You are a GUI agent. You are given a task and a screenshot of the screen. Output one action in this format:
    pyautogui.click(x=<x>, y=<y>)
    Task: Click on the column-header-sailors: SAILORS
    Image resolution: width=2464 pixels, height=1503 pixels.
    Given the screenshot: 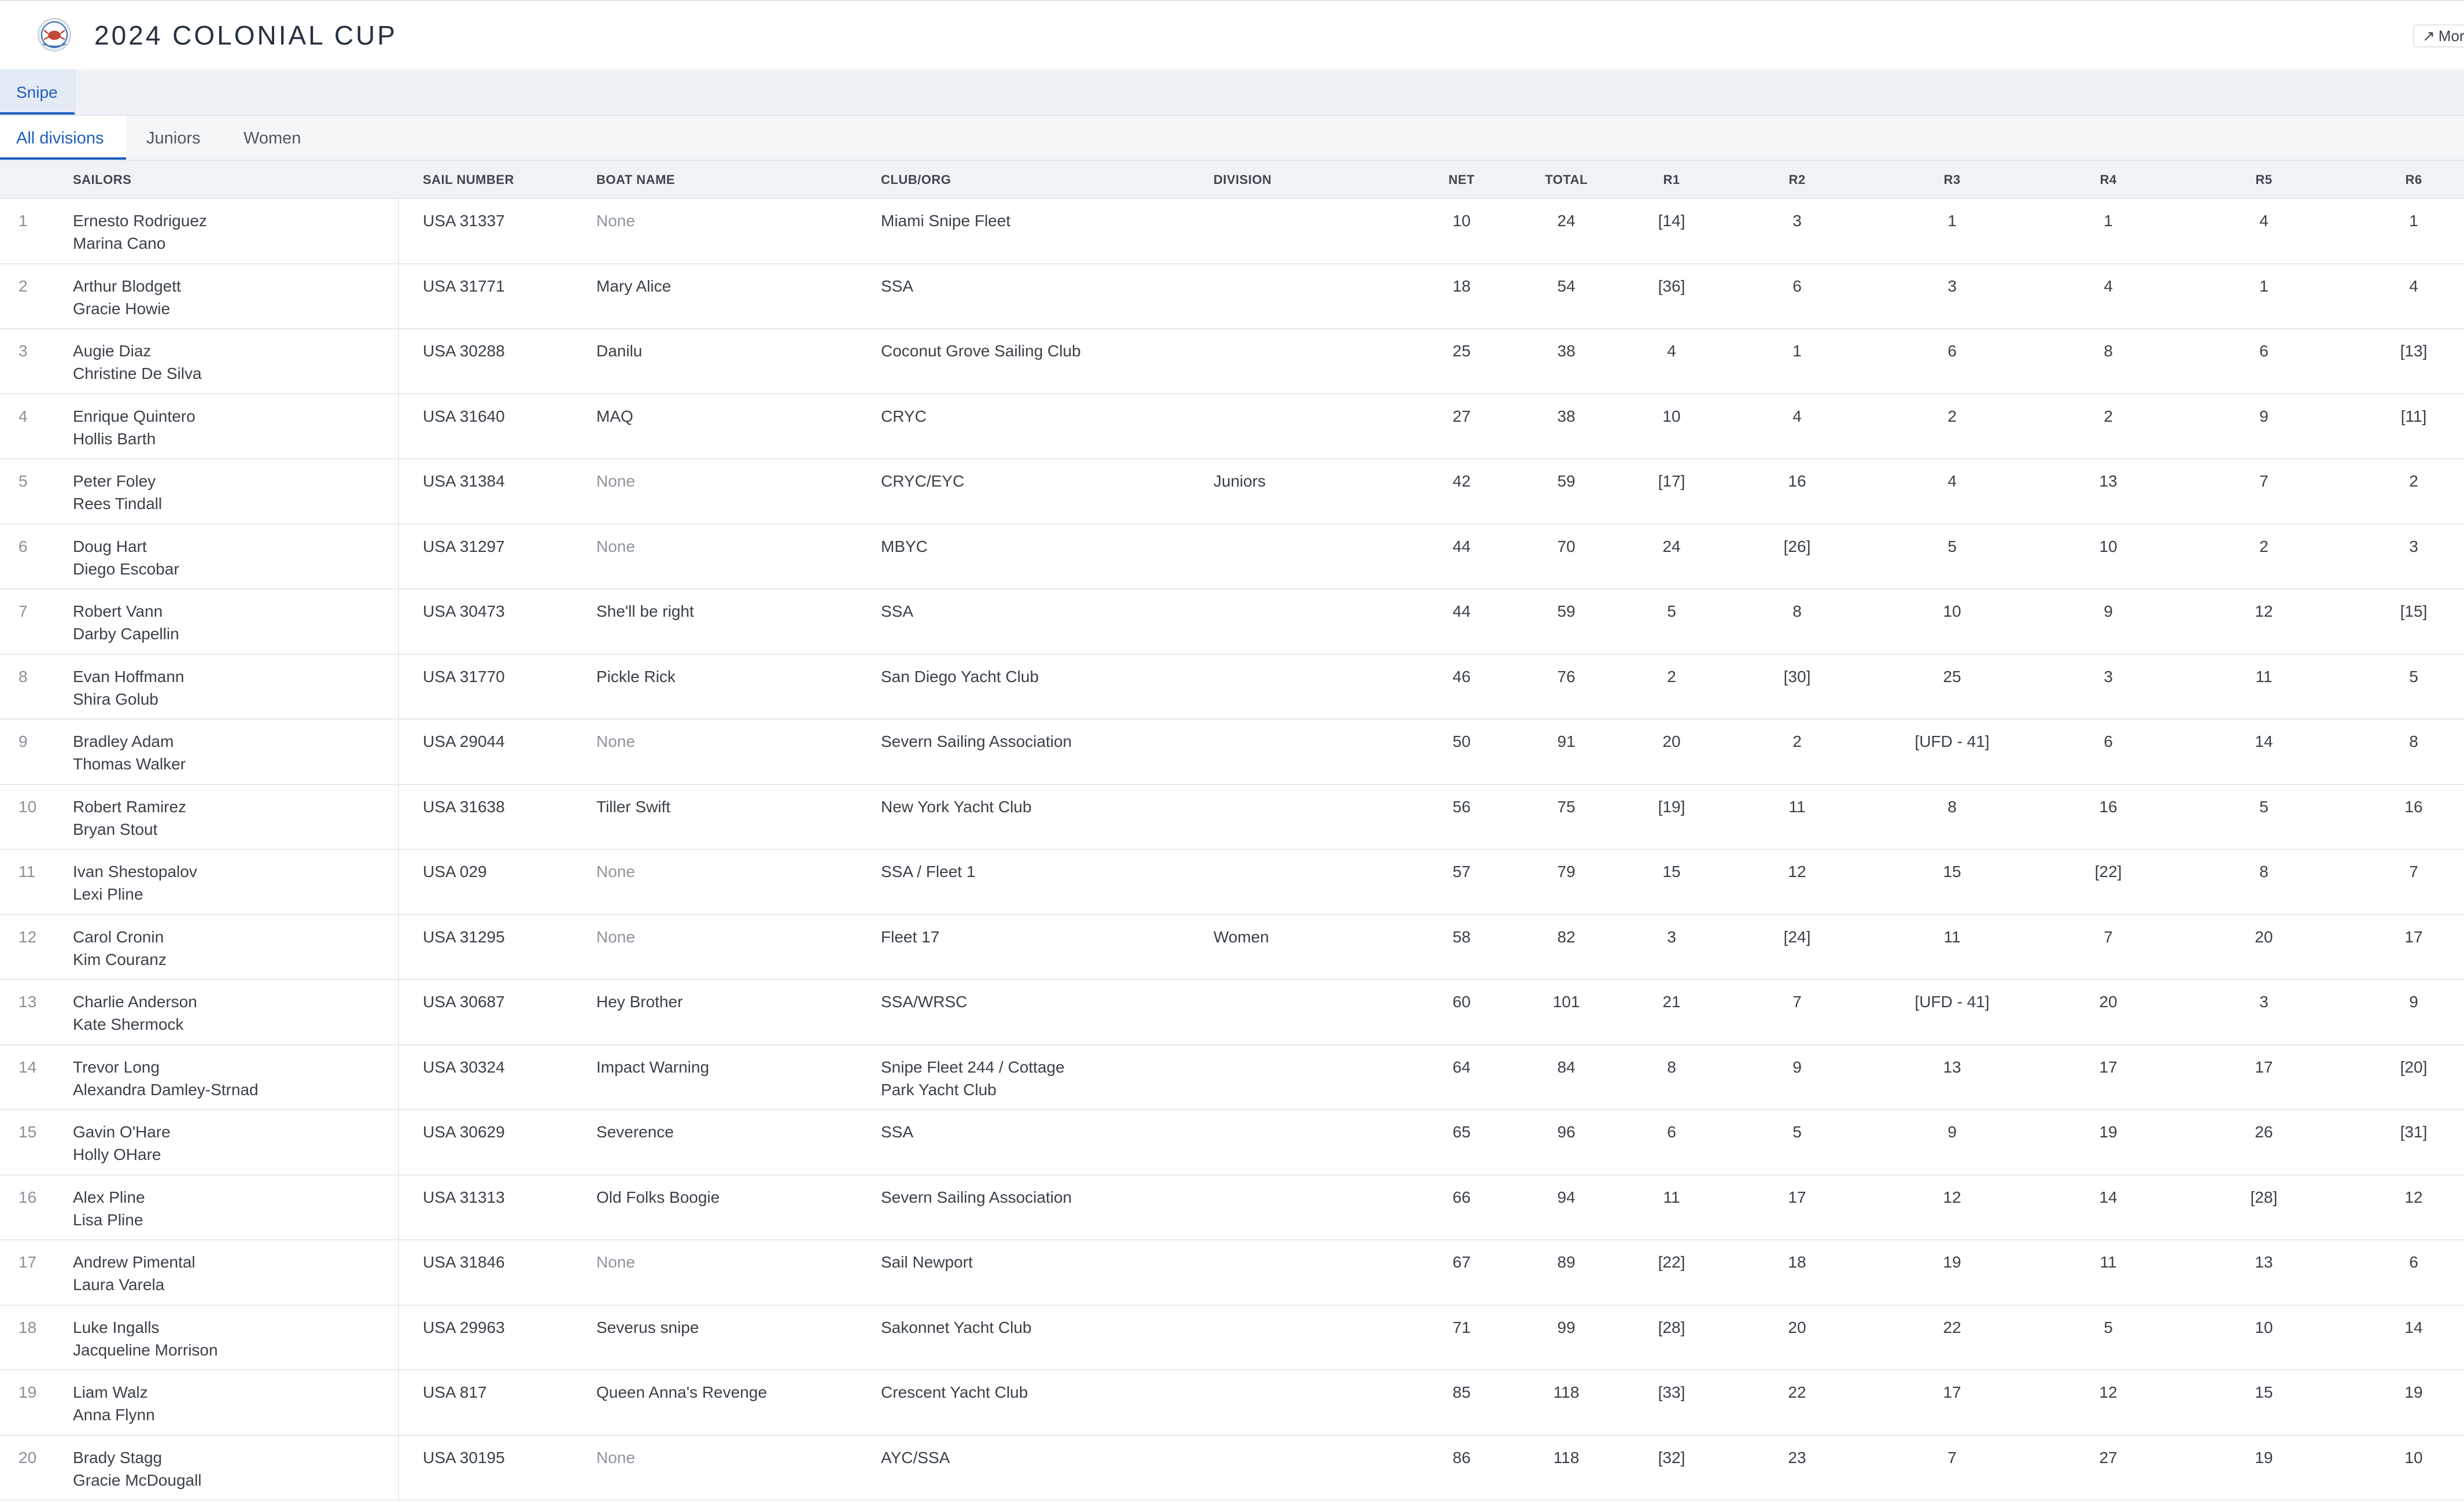 What is the action you would take?
    pyautogui.click(x=103, y=179)
    